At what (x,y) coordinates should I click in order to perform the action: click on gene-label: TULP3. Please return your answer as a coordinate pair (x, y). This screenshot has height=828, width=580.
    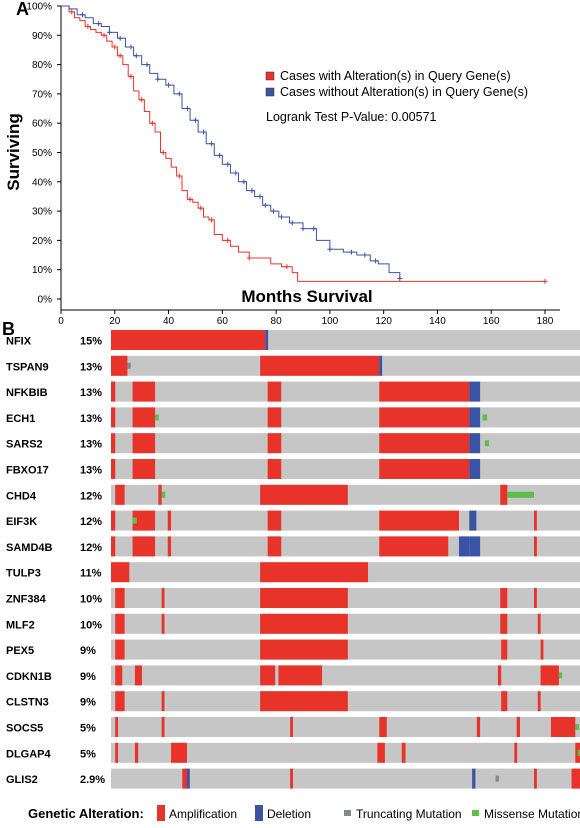
    Looking at the image, I should click on (23, 574).